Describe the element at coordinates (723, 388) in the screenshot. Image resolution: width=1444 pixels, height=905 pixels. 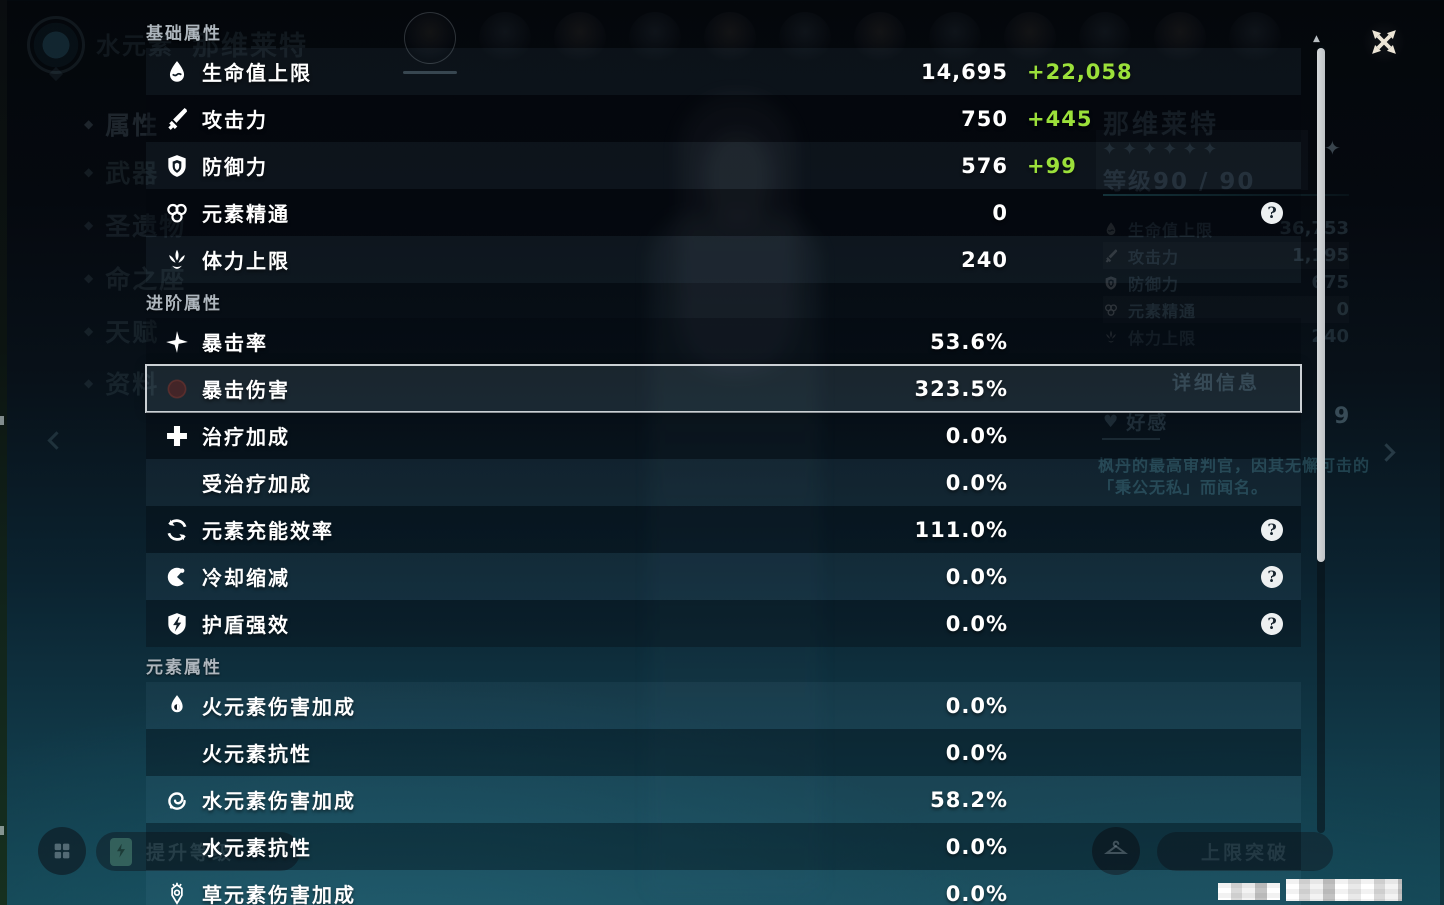
I see `stat-row: 暴击伤害 323.5%` at that location.